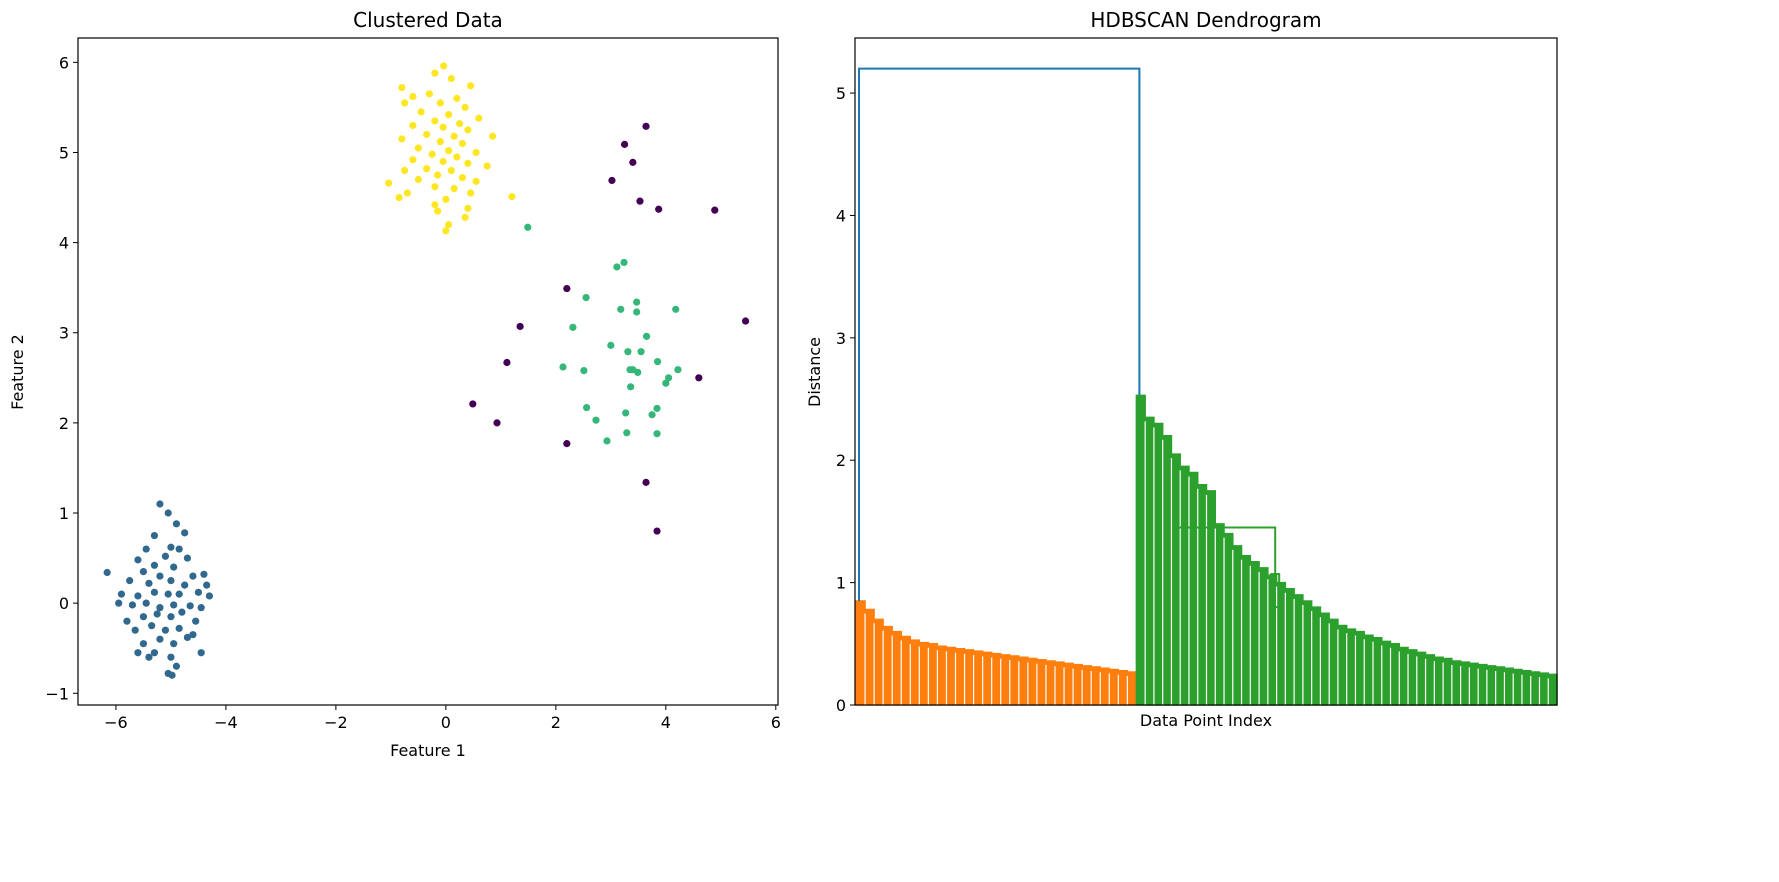 This screenshot has width=1779, height=882. What do you see at coordinates (226, 722) in the screenshot?
I see `x-tick-label: −4` at bounding box center [226, 722].